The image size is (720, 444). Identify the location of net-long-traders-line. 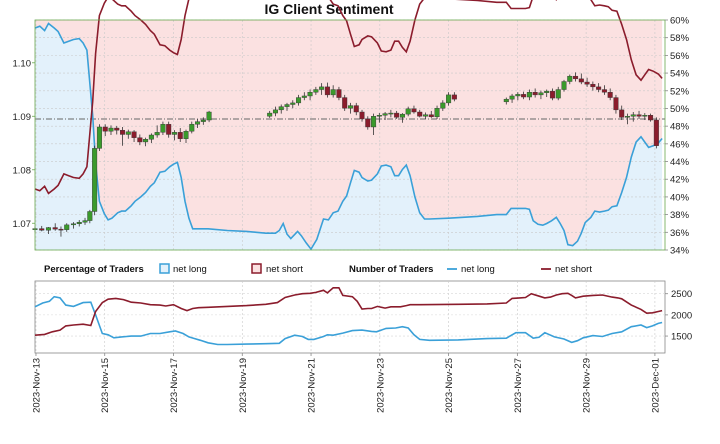
(348, 320).